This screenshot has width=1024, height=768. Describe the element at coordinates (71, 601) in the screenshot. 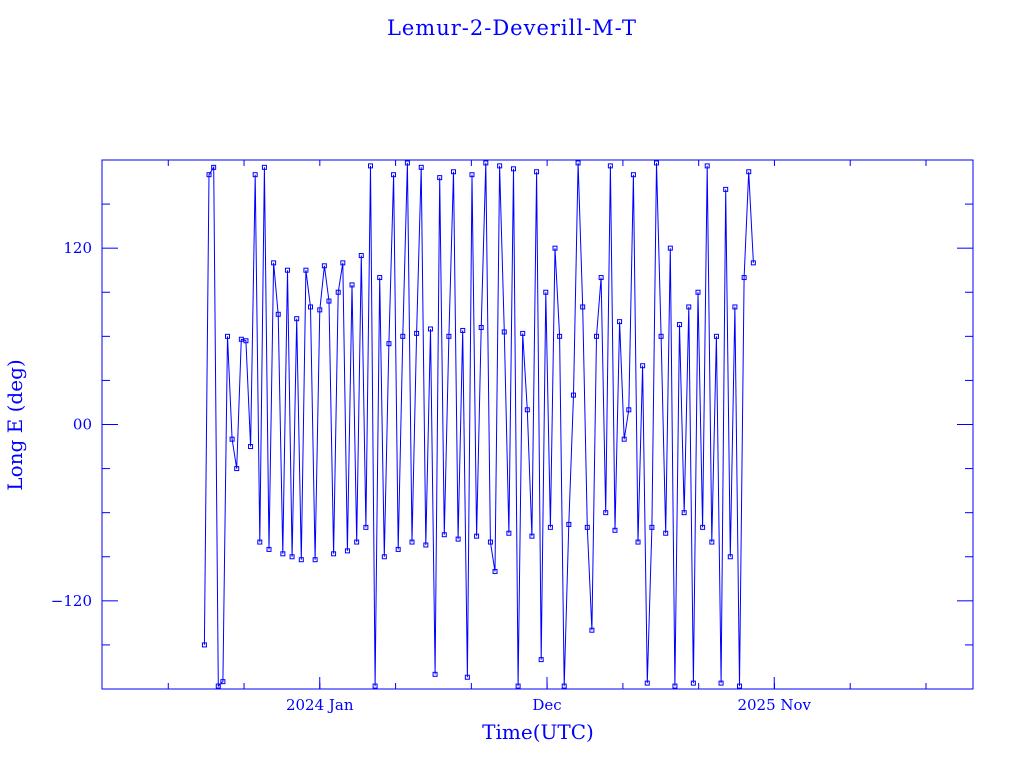

I see `y-tick-label: −120` at that location.